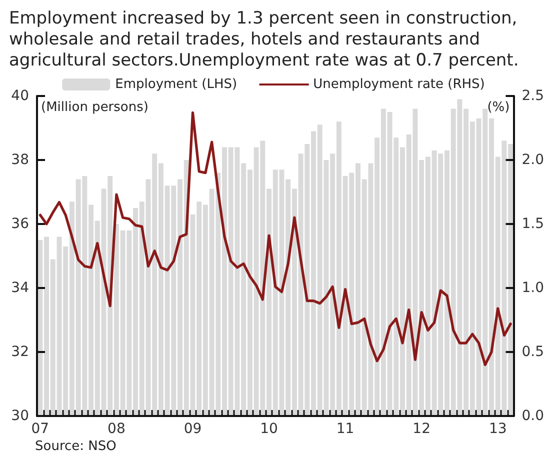 Image resolution: width=547 pixels, height=454 pixels. Describe the element at coordinates (345, 429) in the screenshot. I see `x-tick-label: 11` at that location.